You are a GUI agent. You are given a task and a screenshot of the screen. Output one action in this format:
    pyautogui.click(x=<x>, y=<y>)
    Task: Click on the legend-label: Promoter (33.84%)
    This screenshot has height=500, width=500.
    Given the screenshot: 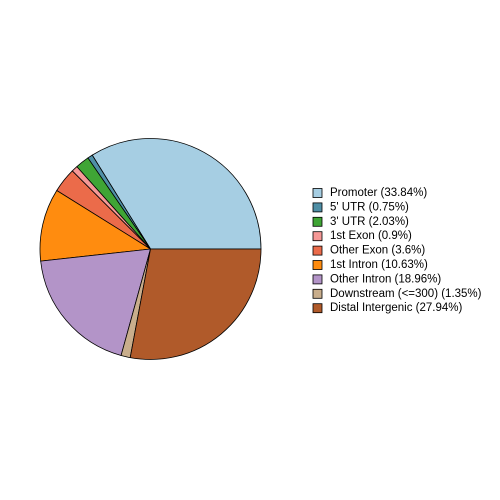 What is the action you would take?
    pyautogui.click(x=378, y=193)
    